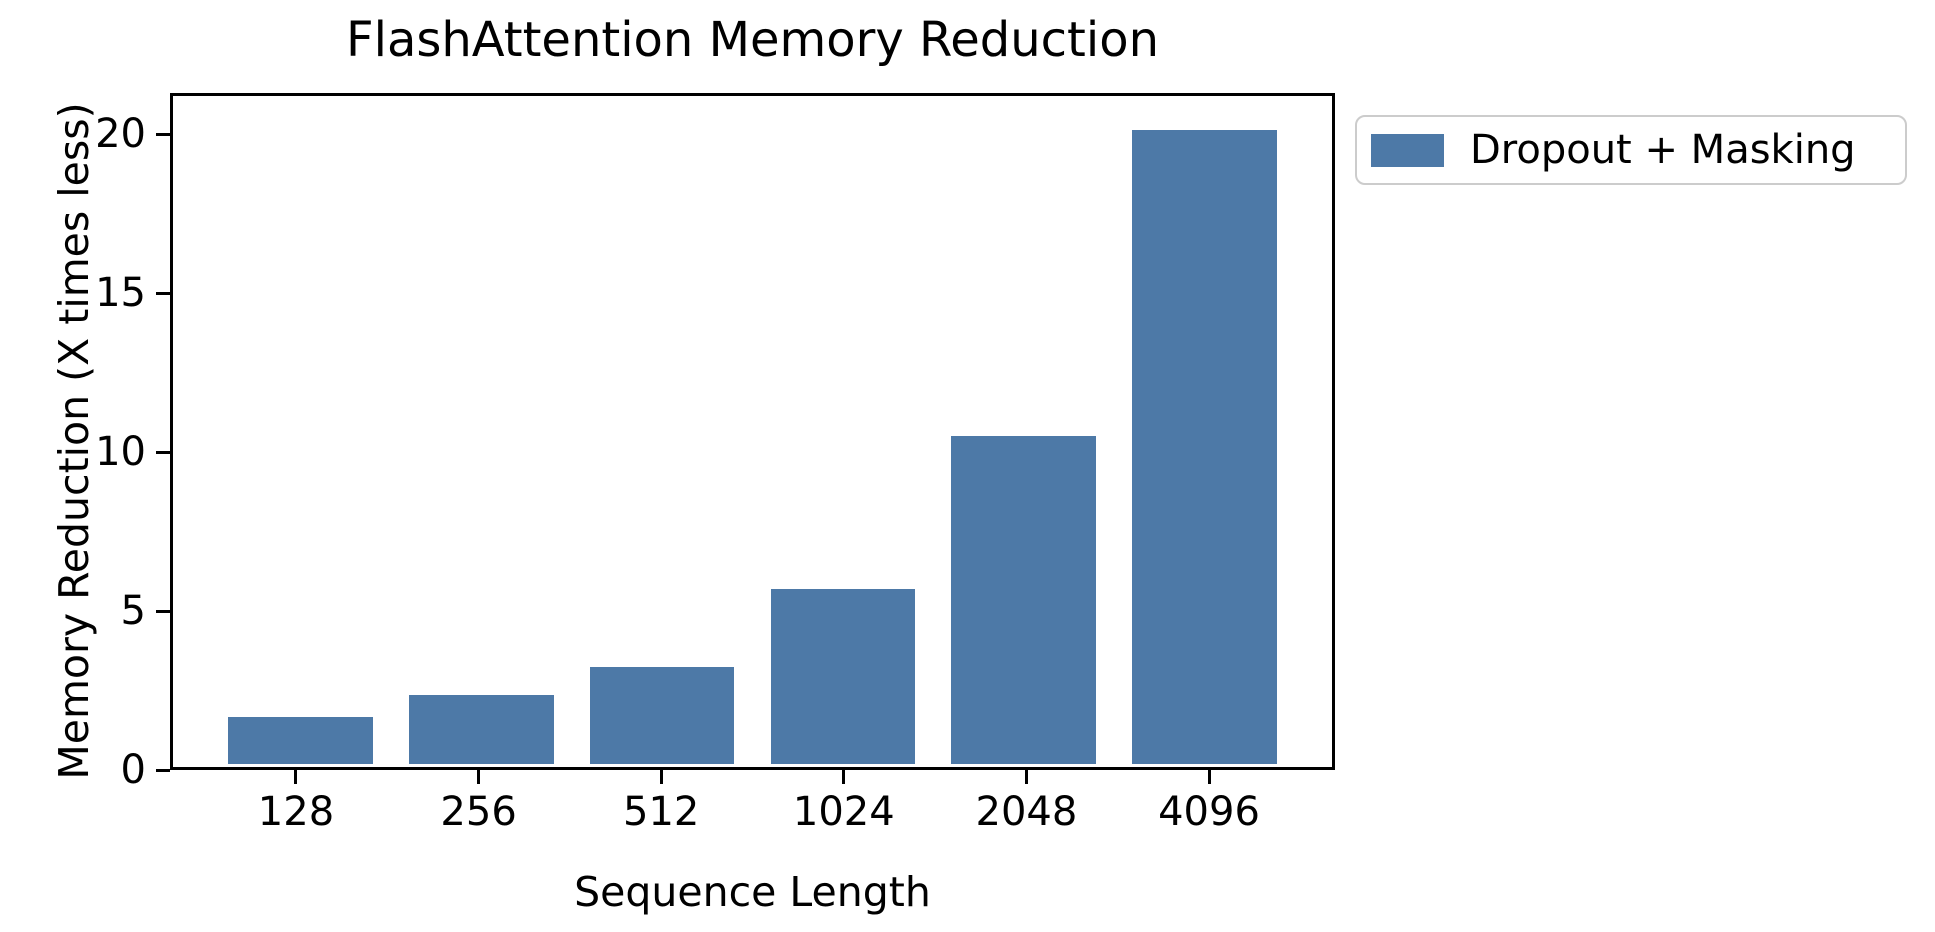  I want to click on x-tick-mark-2048, so click(1026, 777).